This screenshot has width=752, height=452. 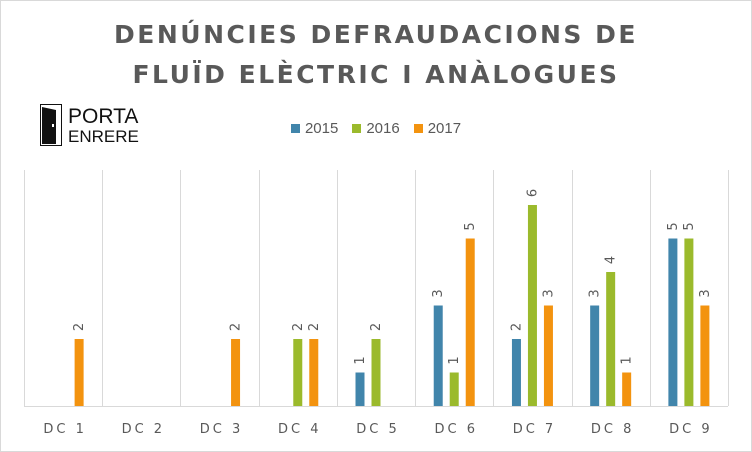 I want to click on legend-item-2016: 2016, so click(x=376, y=128).